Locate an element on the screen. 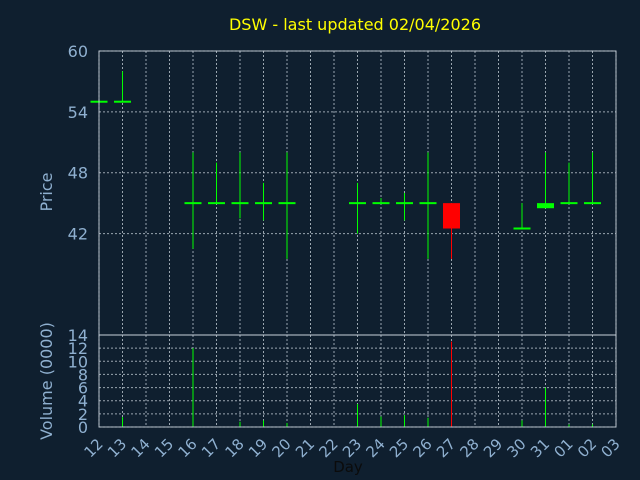 Image resolution: width=640 pixels, height=480 pixels. x-tick-label: 02 is located at coordinates (587, 448).